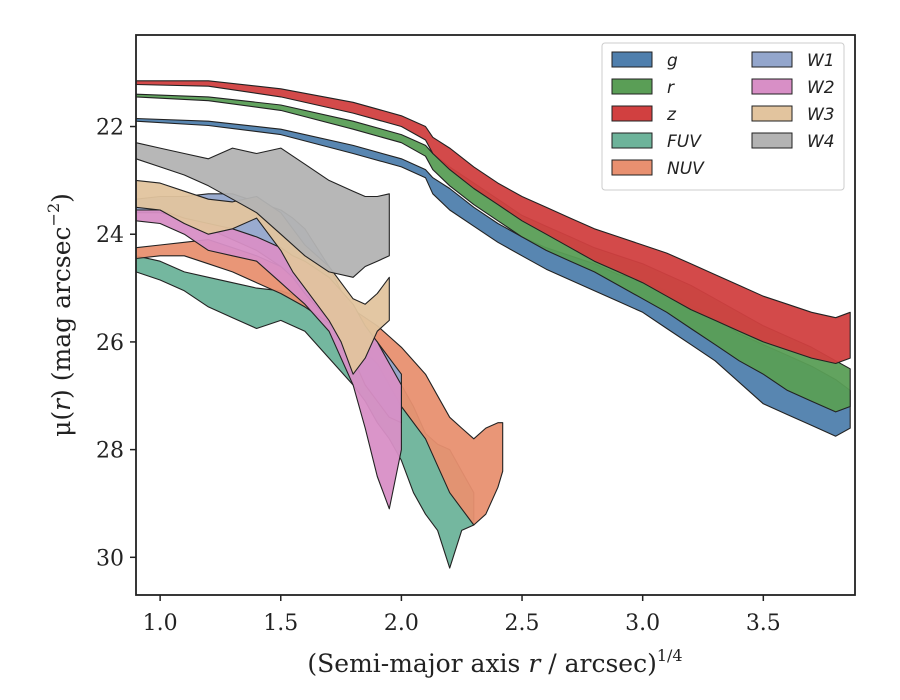 Image resolution: width=900 pixels, height=700 pixels. I want to click on legend: grz FUV NUV W1 W2 W3 W4, so click(723, 116).